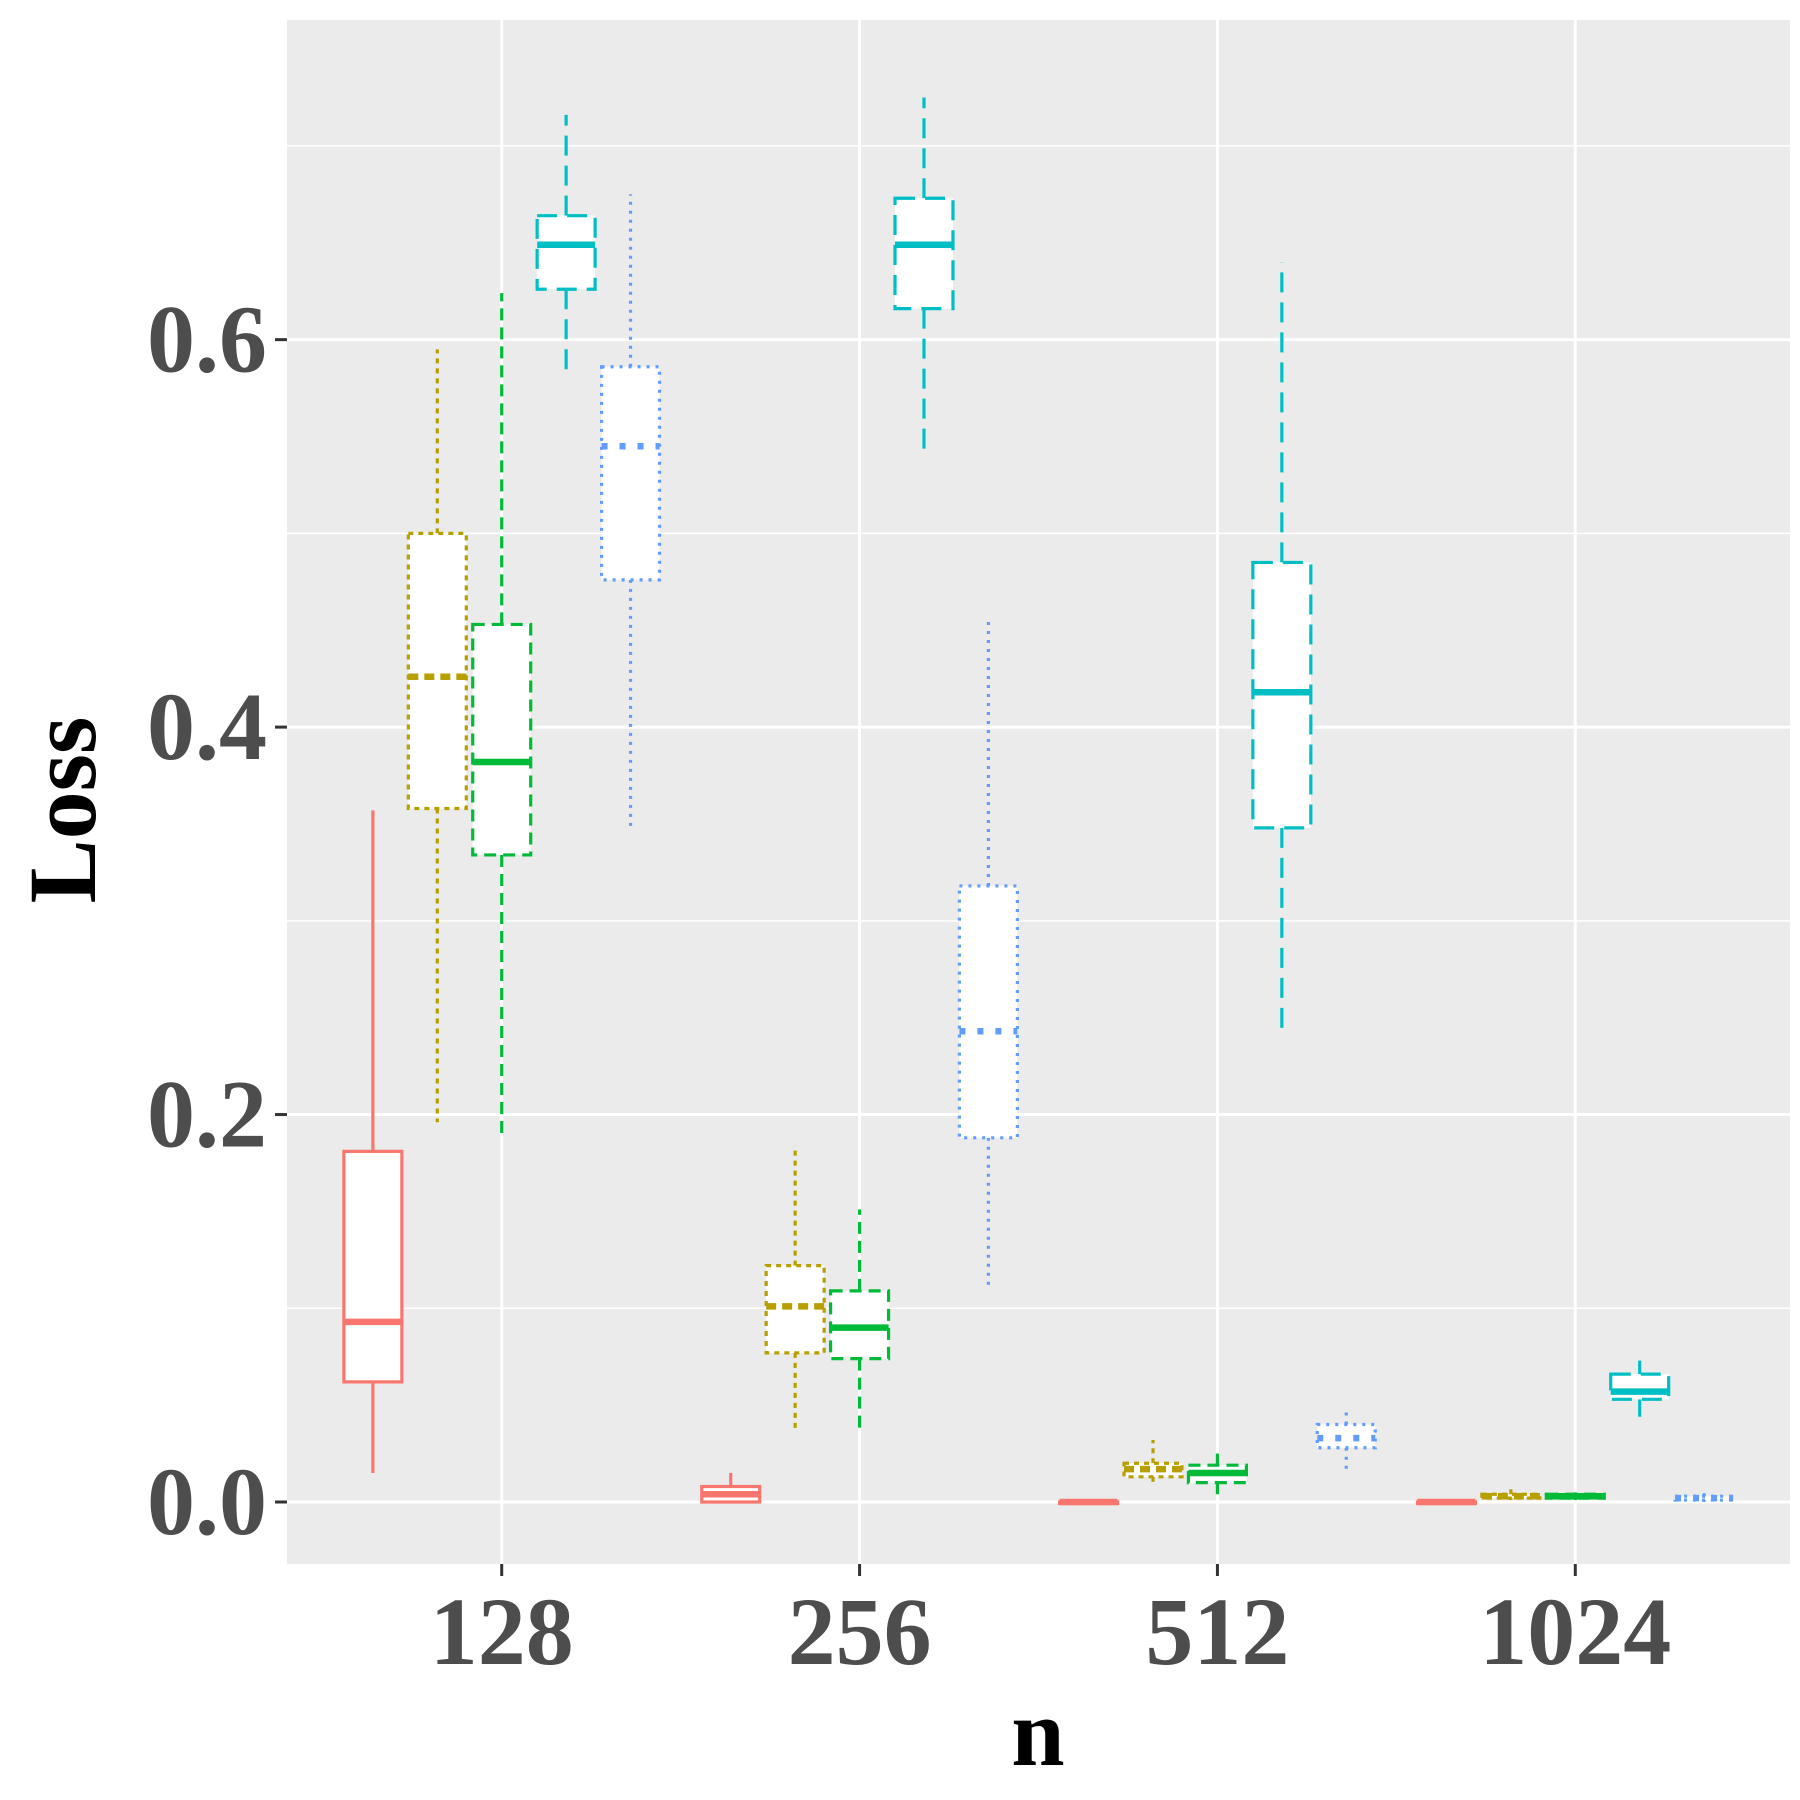 The width and height of the screenshot is (1800, 1800). I want to click on y-axis: 0.0 0.2 0.4 0.6, so click(217, 920).